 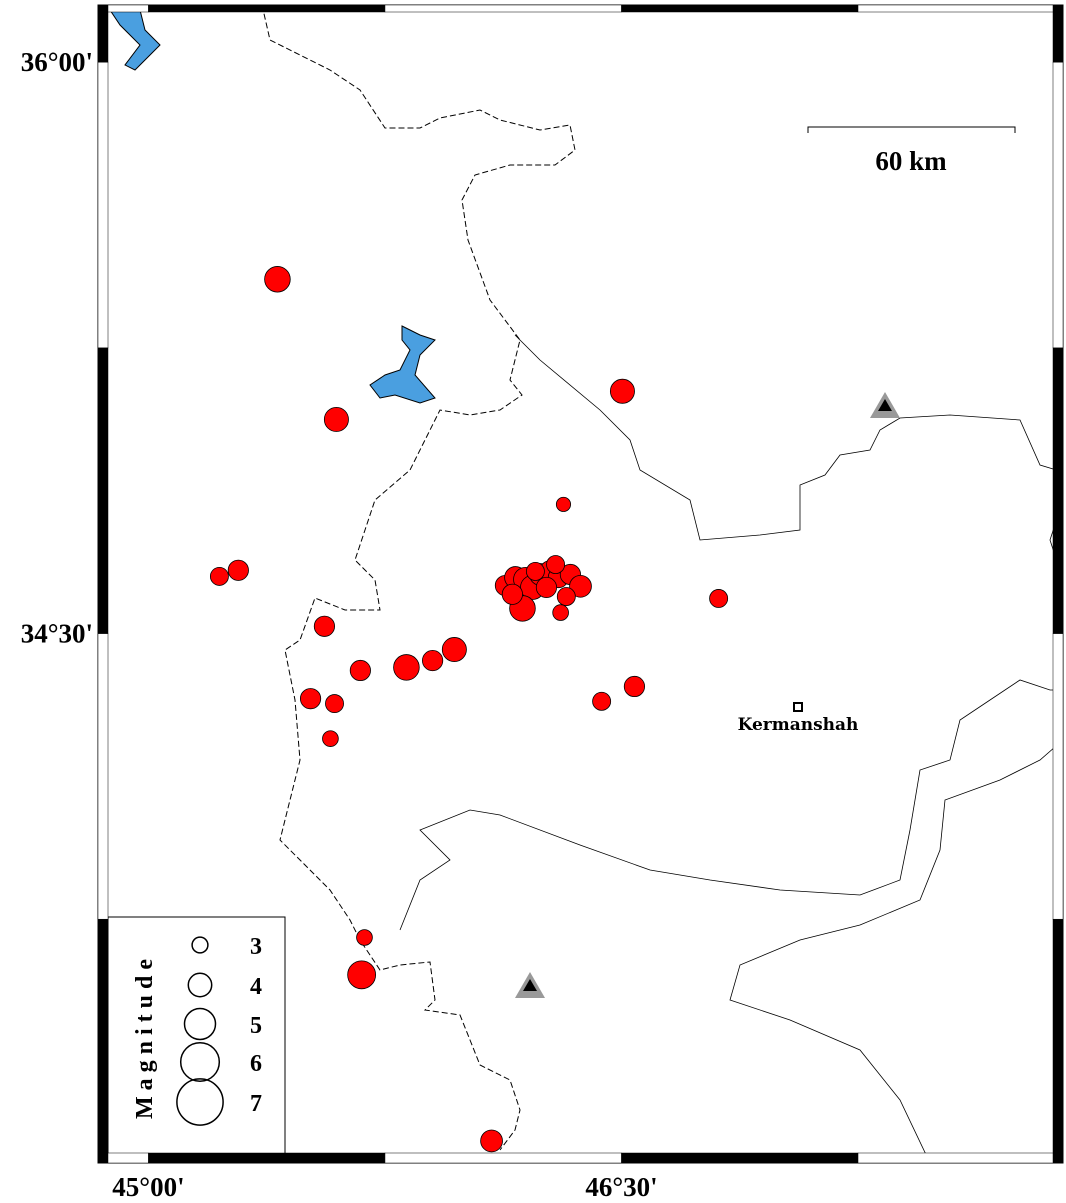 I want to click on city-marker, so click(x=798, y=707).